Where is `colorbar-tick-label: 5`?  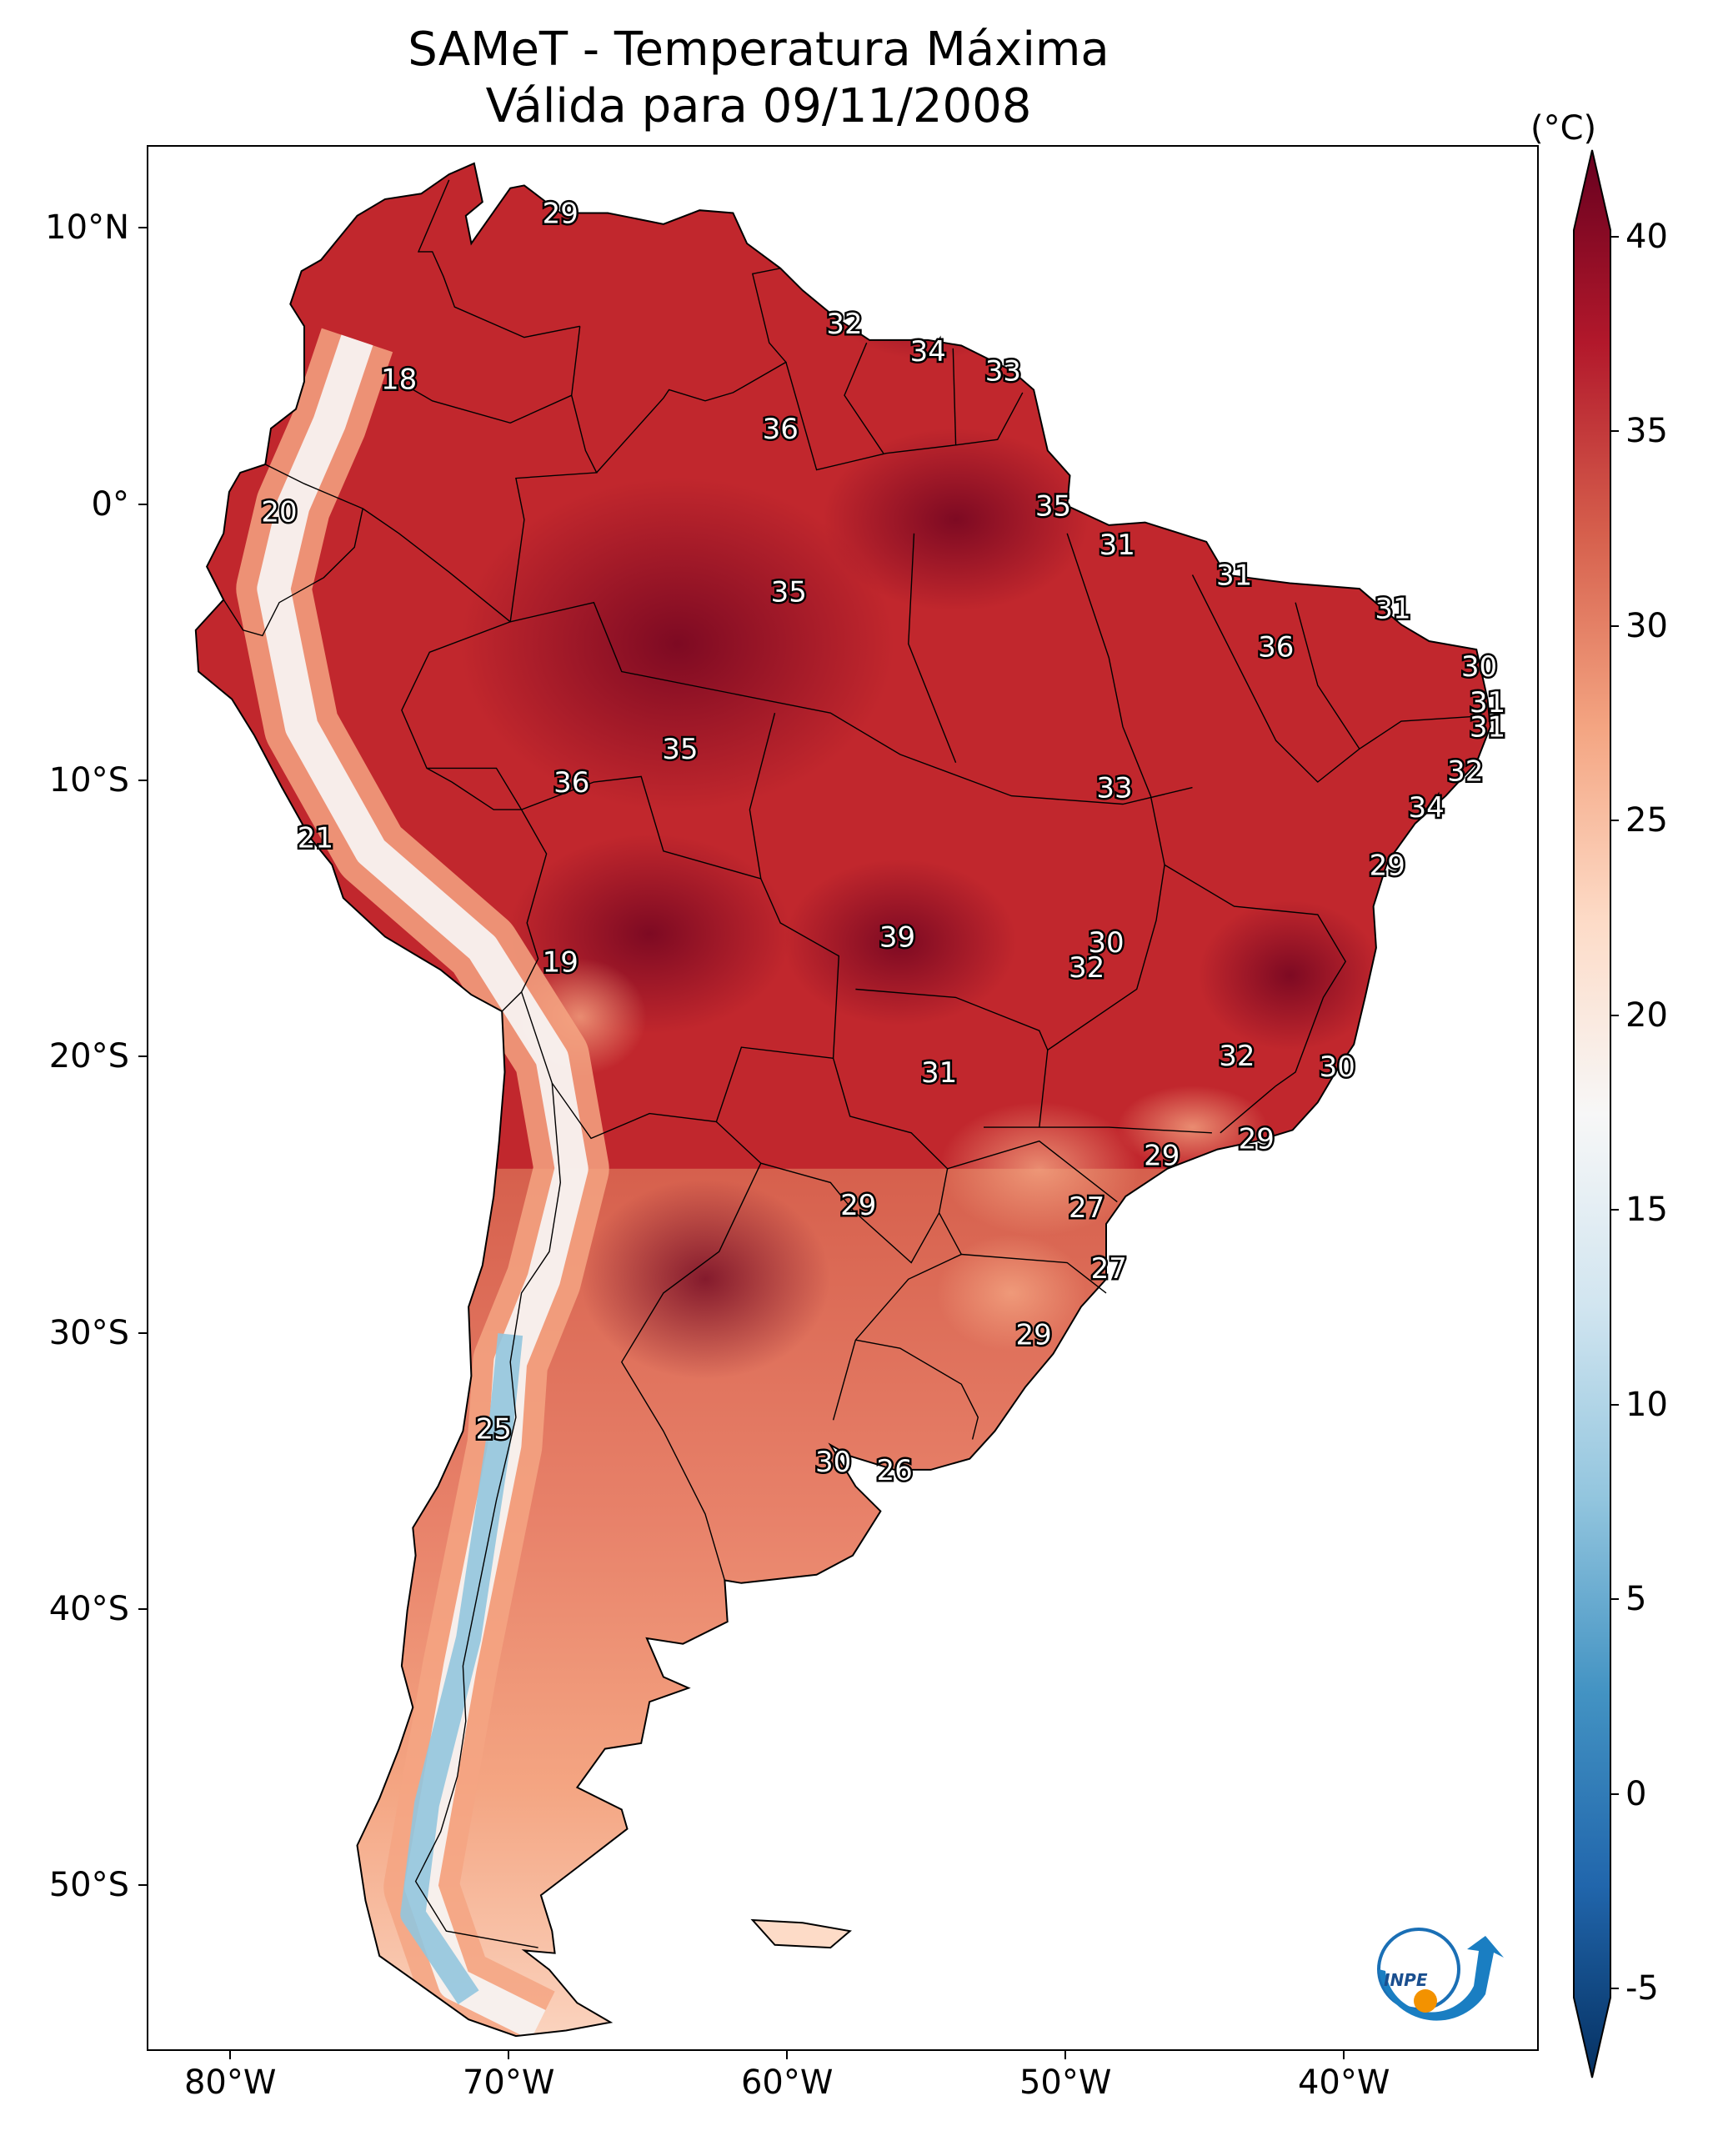
colorbar-tick-label: 5 is located at coordinates (1636, 1600).